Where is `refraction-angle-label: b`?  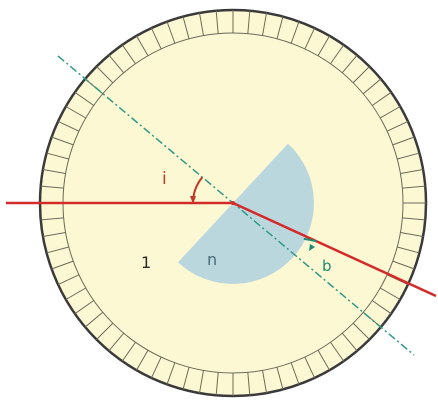 refraction-angle-label: b is located at coordinates (327, 266).